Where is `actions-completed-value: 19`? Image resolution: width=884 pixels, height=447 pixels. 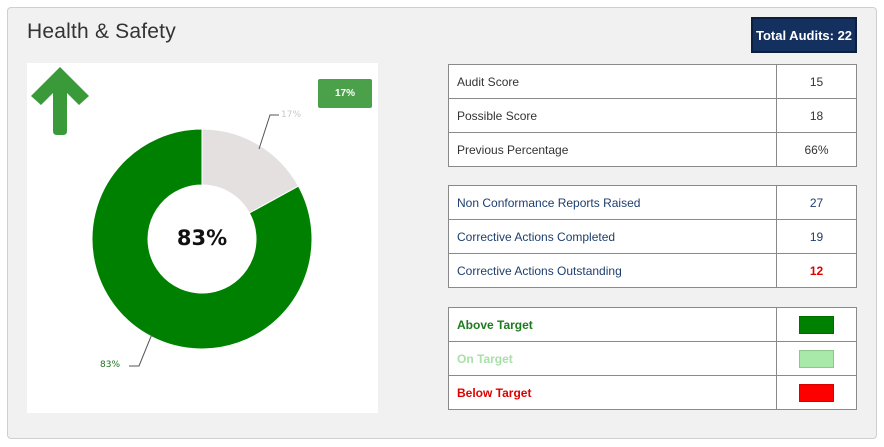
actions-completed-value: 19 is located at coordinates (816, 236).